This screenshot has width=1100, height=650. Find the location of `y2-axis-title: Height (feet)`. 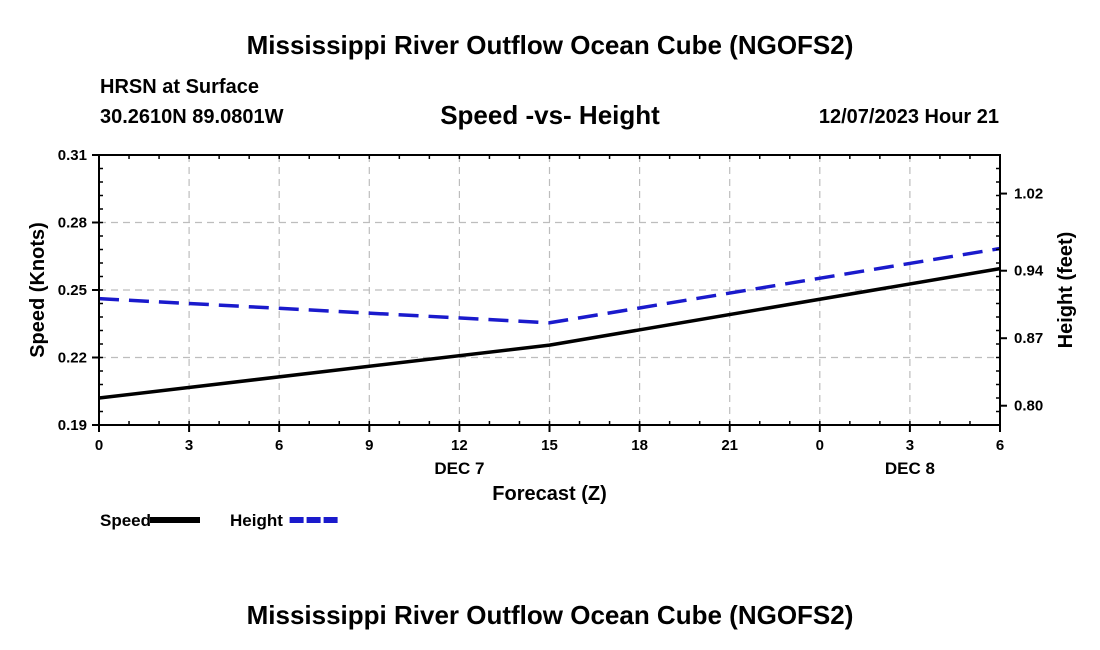

y2-axis-title: Height (feet) is located at coordinates (1066, 290).